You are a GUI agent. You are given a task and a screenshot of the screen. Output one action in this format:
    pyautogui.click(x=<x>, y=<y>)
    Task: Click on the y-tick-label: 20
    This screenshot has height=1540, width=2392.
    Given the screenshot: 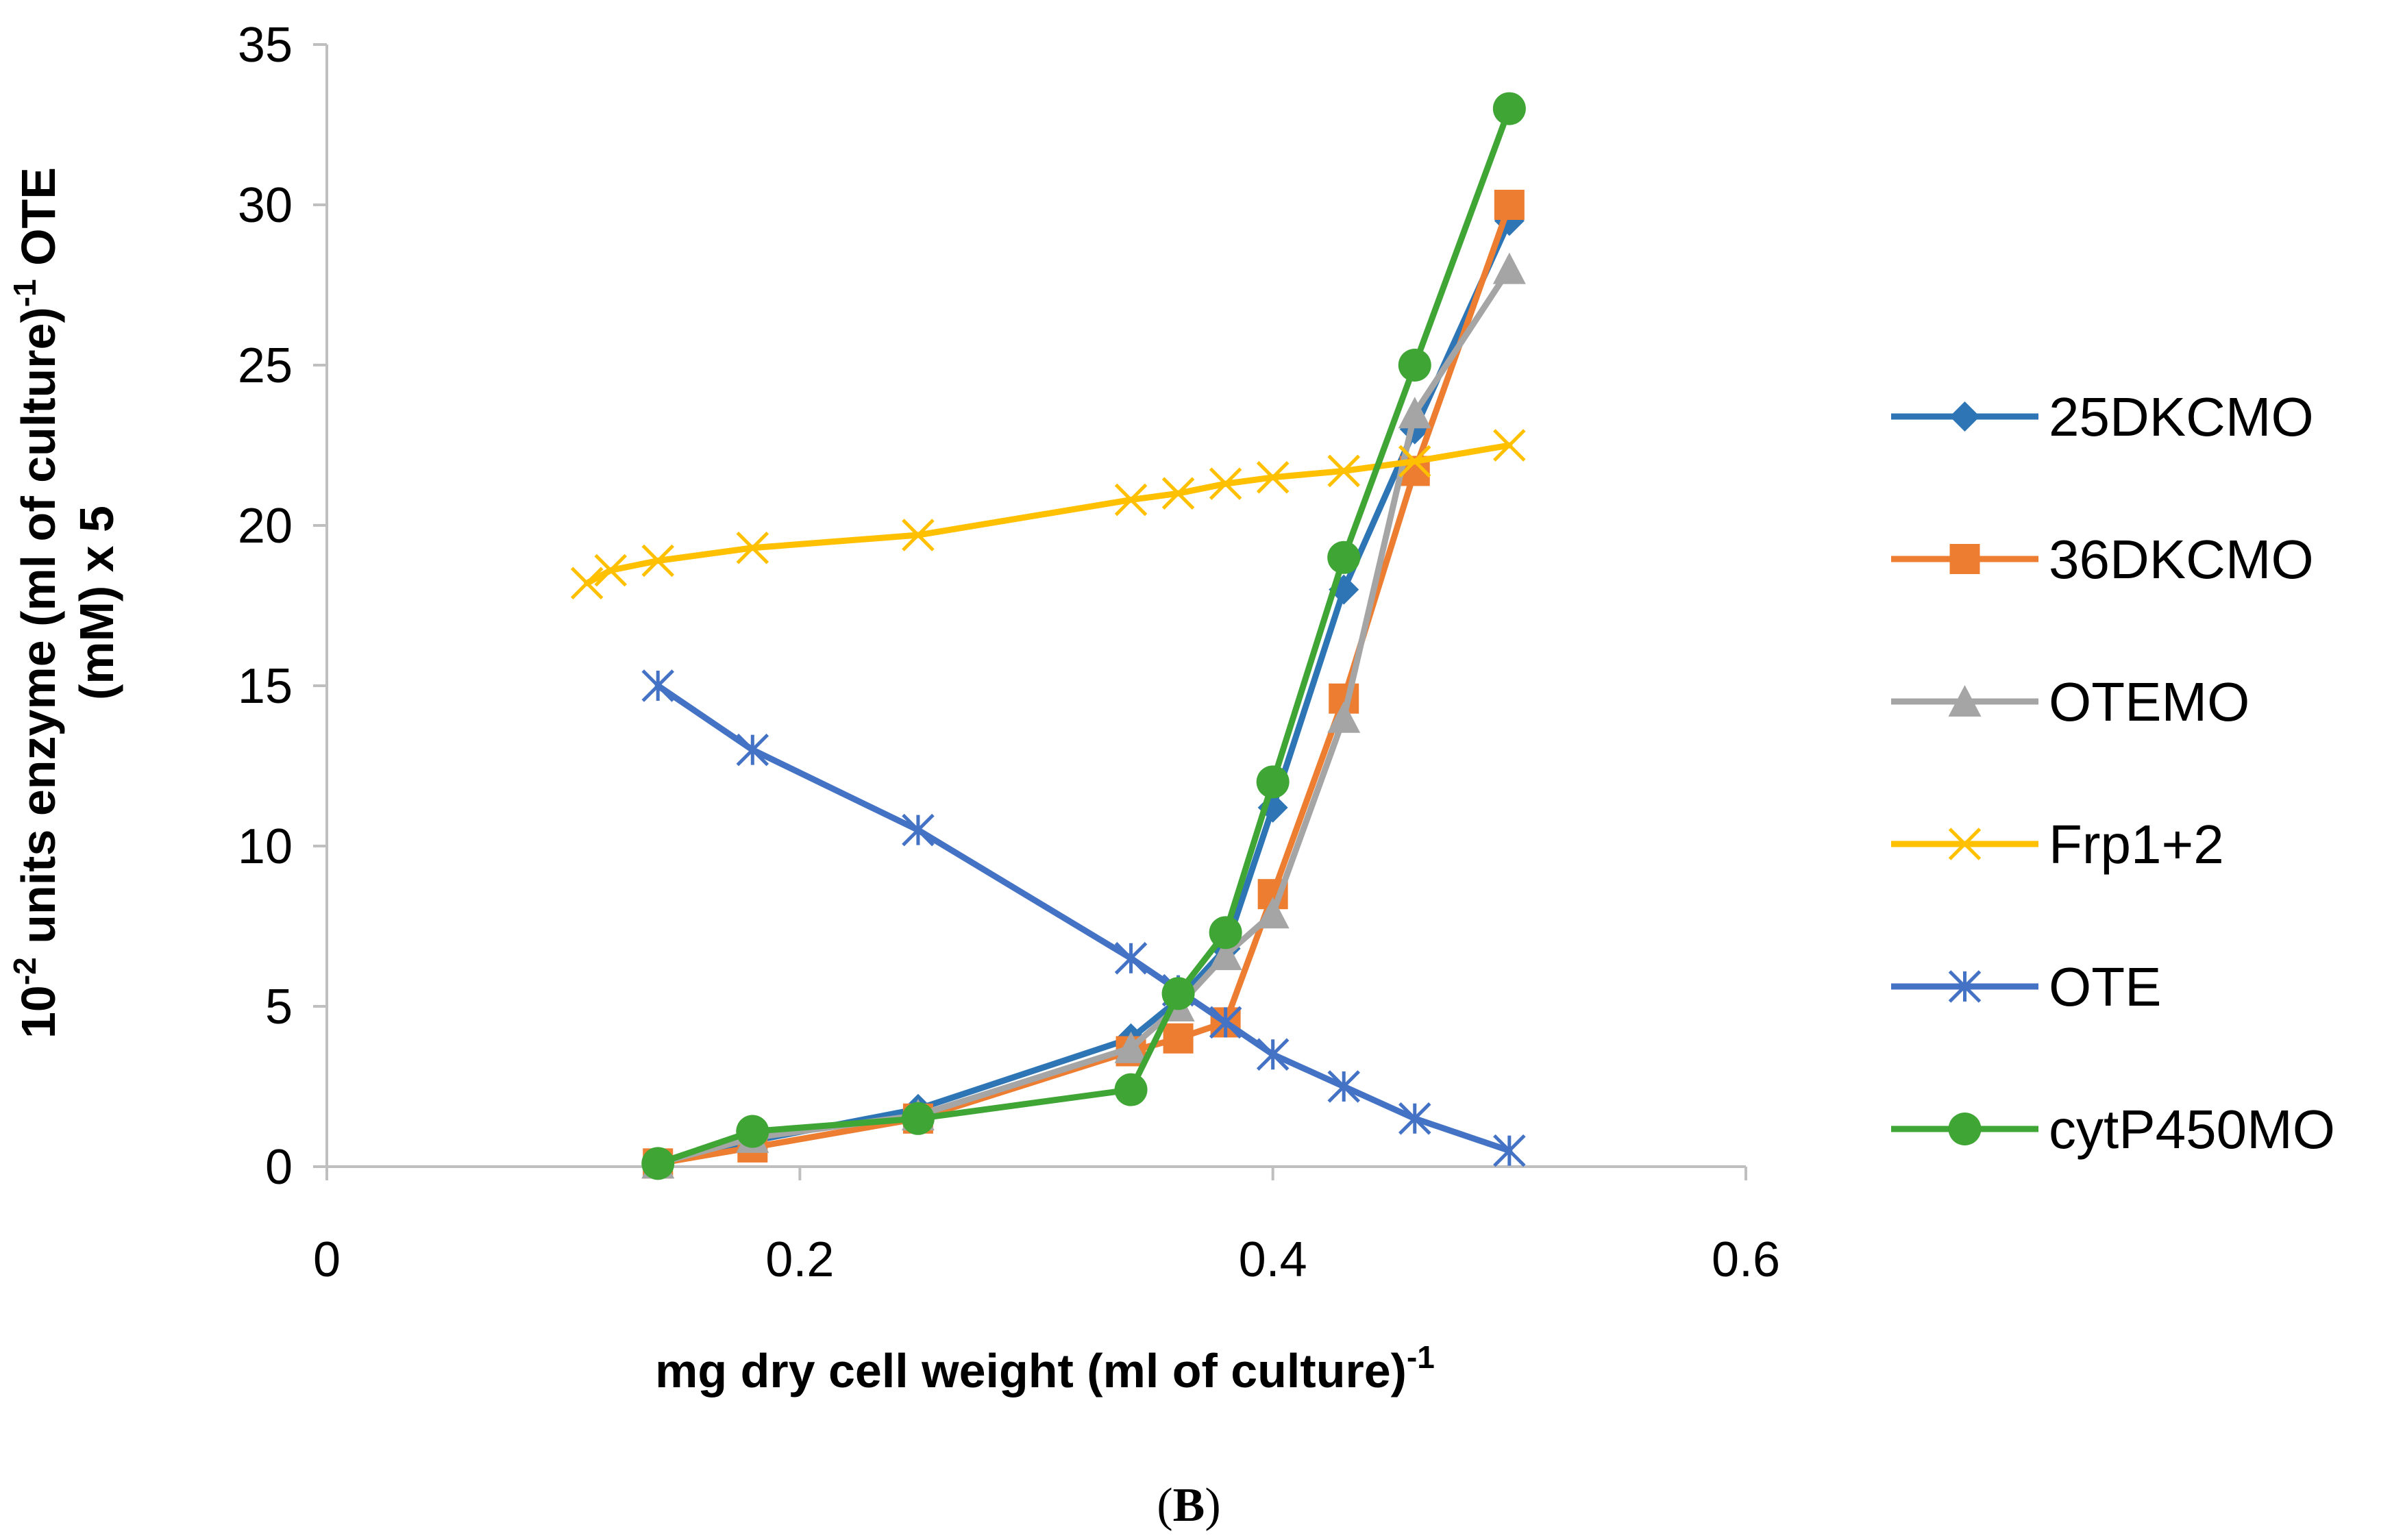 What is the action you would take?
    pyautogui.click(x=265, y=526)
    